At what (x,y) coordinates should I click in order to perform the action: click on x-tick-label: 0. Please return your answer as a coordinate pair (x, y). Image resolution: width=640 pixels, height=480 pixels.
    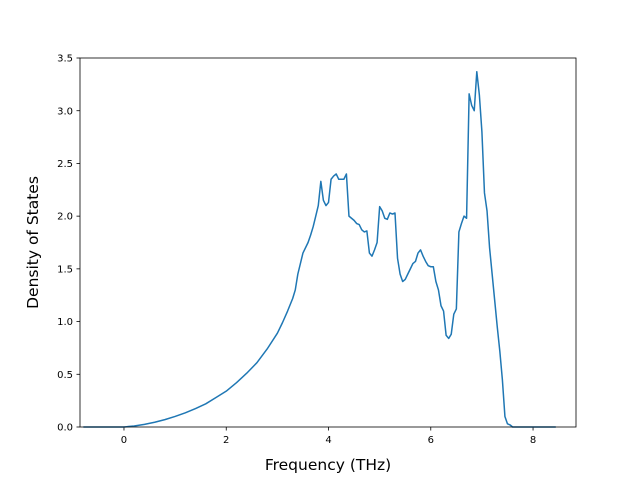
    Looking at the image, I should click on (124, 440).